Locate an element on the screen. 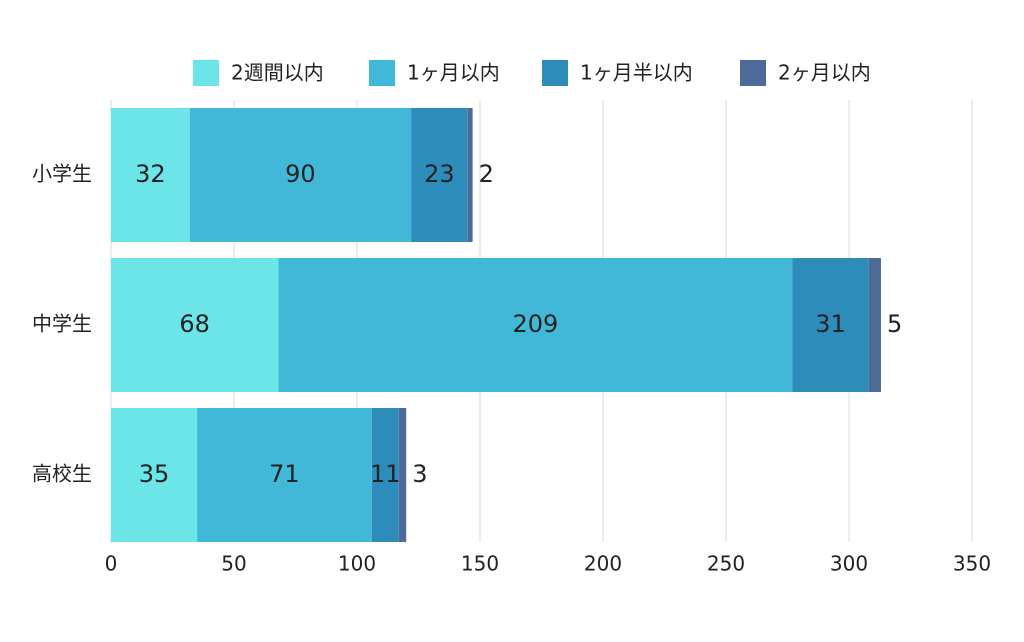  data-label: 23 is located at coordinates (439, 174).